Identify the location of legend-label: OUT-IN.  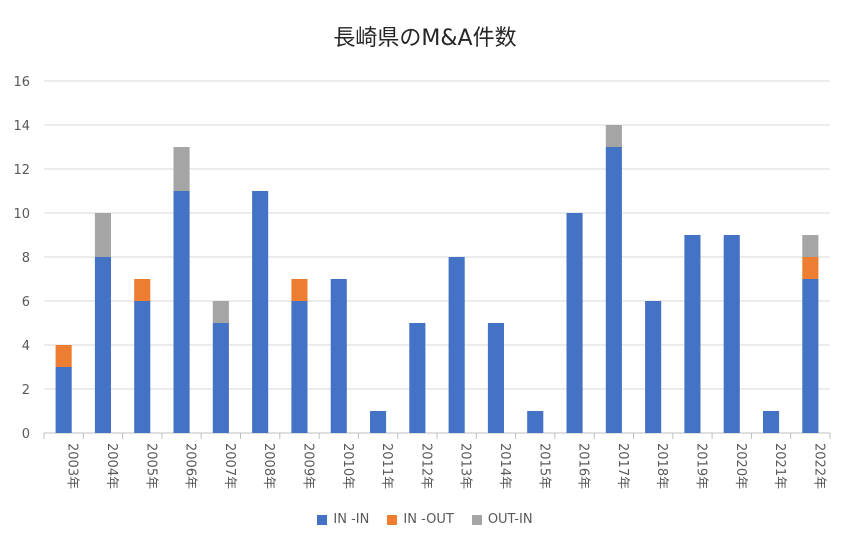
(510, 519).